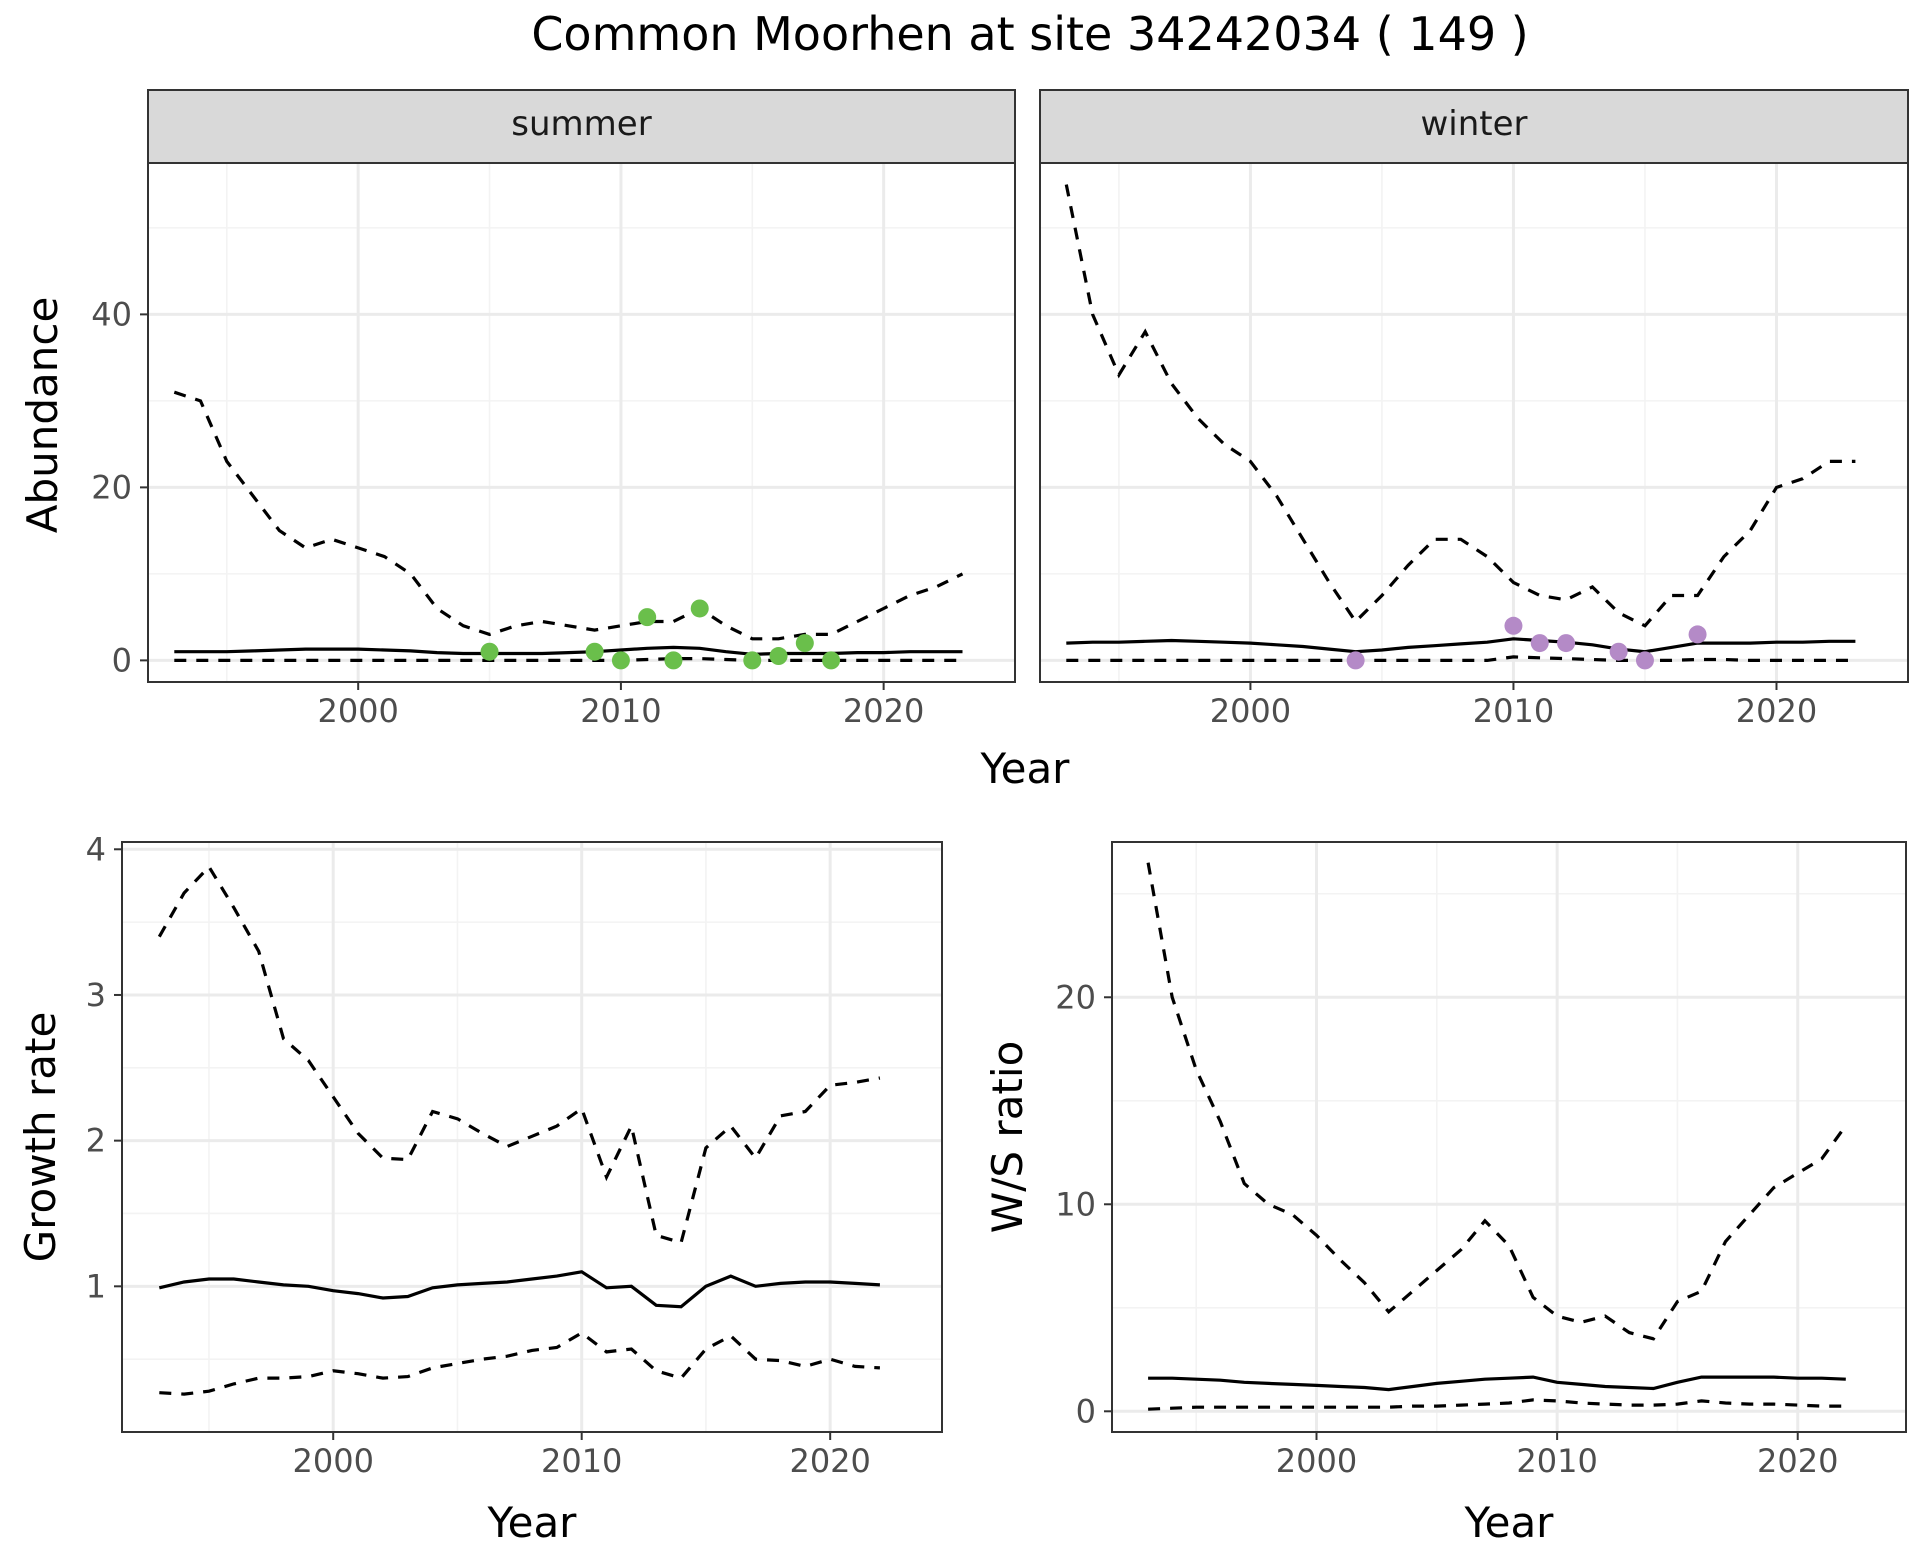 Image resolution: width=1920 pixels, height=1560 pixels. What do you see at coordinates (1007, 1137) in the screenshot?
I see `y-axis-title: W/S ratio` at bounding box center [1007, 1137].